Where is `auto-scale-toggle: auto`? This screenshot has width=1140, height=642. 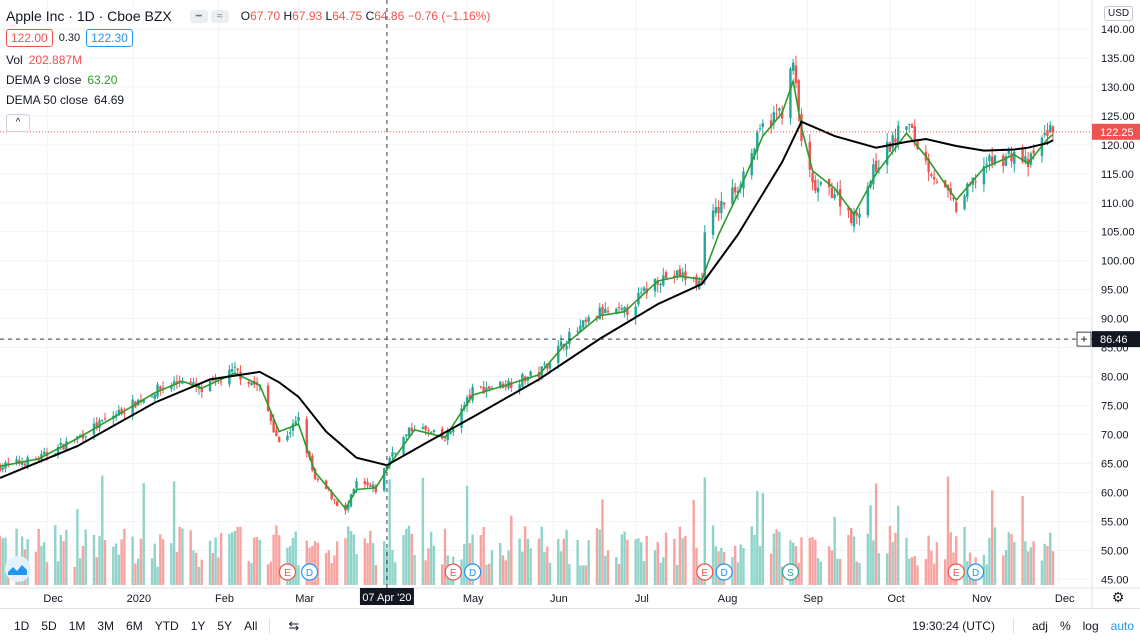 auto-scale-toggle: auto is located at coordinates (1122, 625).